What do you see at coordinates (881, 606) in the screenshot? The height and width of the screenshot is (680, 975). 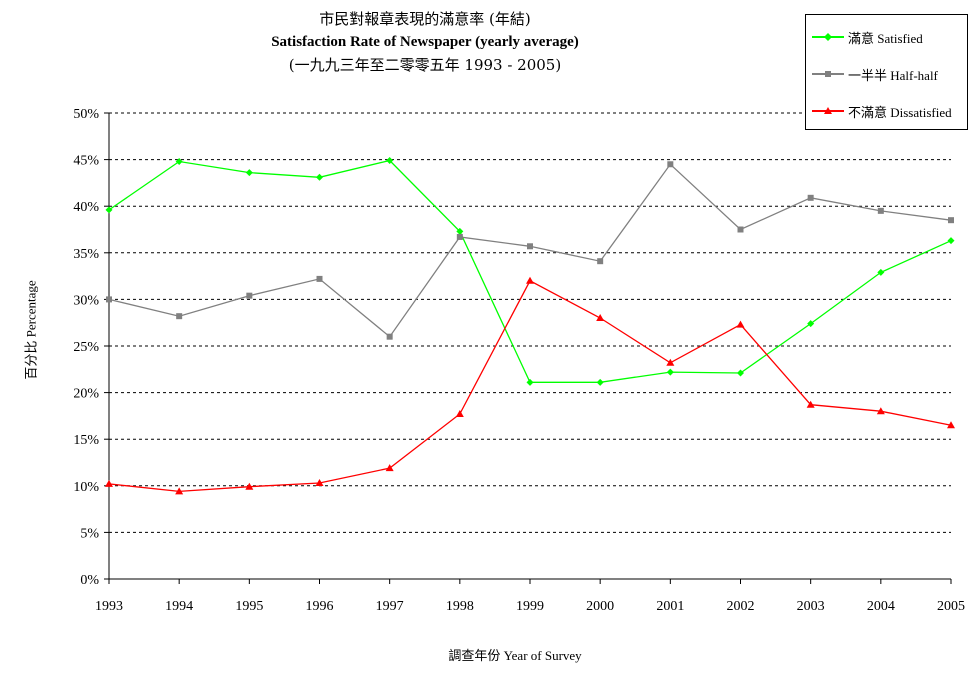 I see `x-tick-label: 2004` at bounding box center [881, 606].